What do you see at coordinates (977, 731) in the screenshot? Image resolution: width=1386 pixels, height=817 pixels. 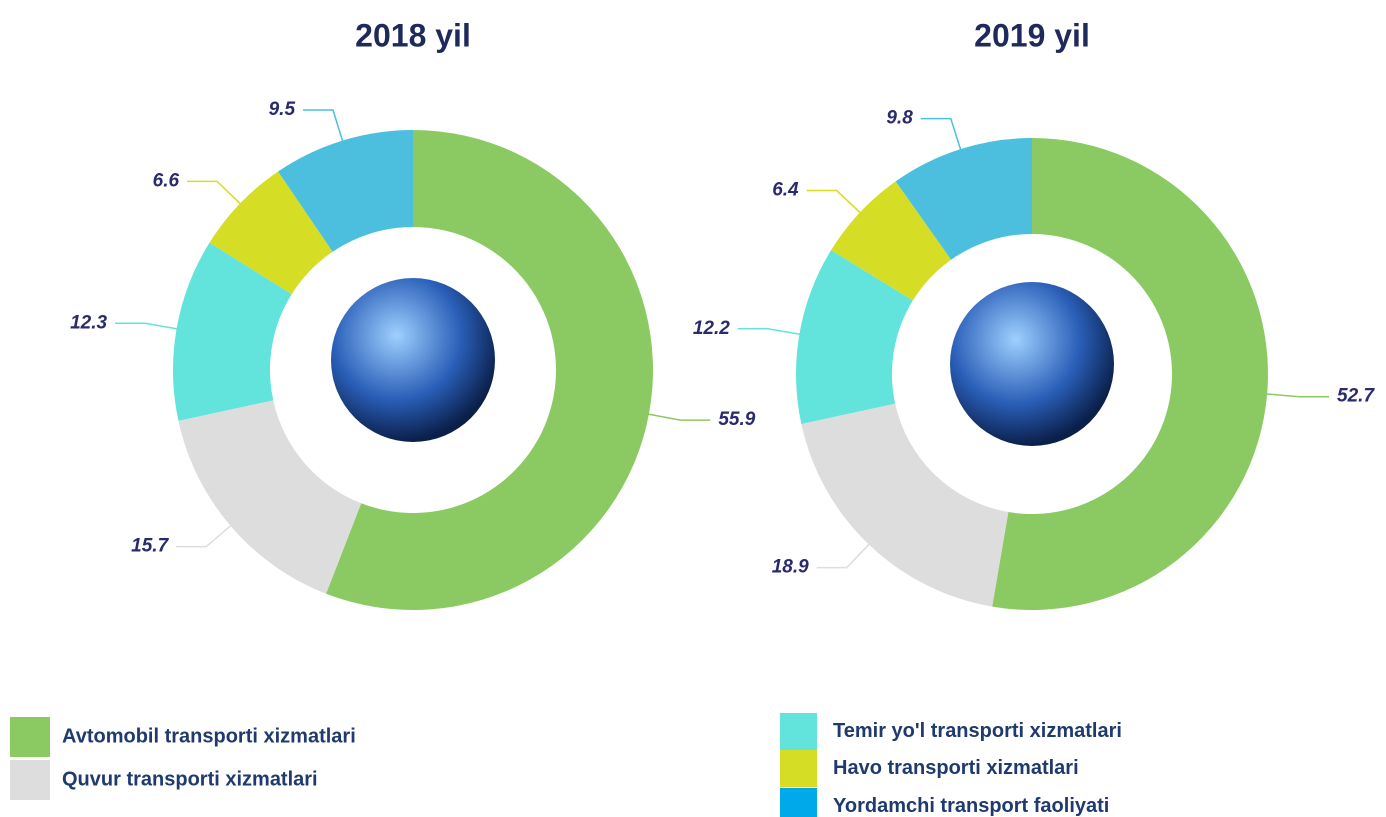 I see `legend-label: Temir yo'l transporti xizmatlari` at bounding box center [977, 731].